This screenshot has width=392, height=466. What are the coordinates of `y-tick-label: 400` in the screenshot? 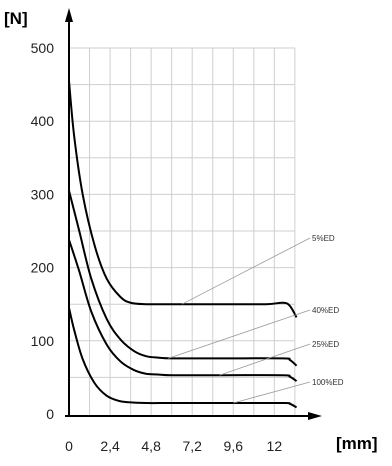 It's located at (43, 121).